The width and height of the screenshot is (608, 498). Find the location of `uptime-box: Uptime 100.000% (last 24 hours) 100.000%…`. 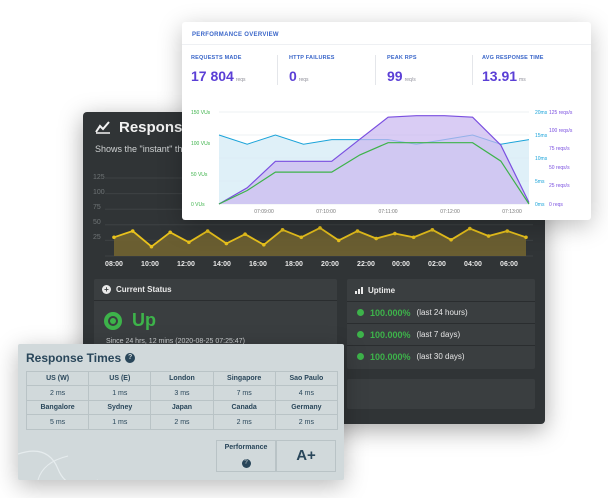

uptime-box: Uptime 100.000% (last 24 hours) 100.000%… is located at coordinates (441, 324).